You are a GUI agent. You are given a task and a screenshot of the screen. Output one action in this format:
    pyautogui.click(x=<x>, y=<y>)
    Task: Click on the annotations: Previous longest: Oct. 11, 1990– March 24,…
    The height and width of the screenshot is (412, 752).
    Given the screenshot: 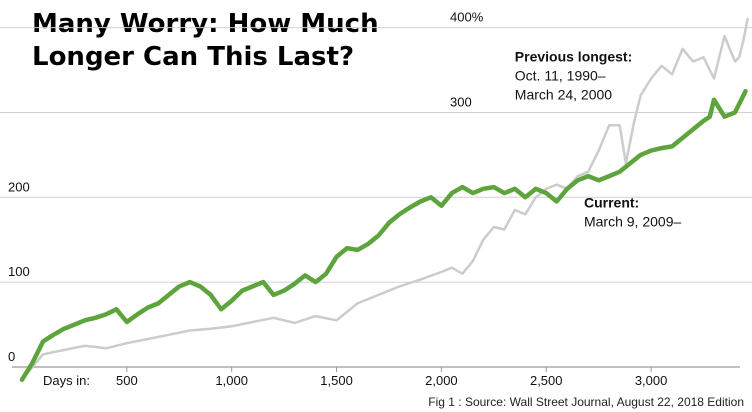 What is the action you would take?
    pyautogui.click(x=598, y=139)
    